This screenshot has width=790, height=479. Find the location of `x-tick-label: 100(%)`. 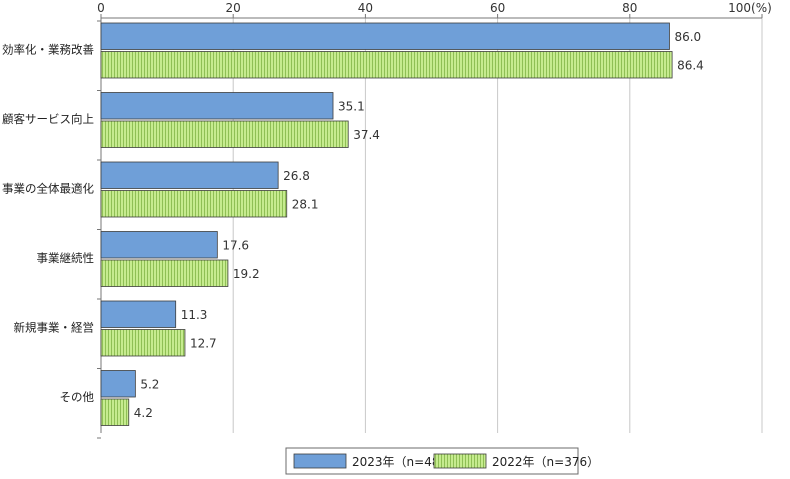

x-tick-label: 100(%) is located at coordinates (750, 8).